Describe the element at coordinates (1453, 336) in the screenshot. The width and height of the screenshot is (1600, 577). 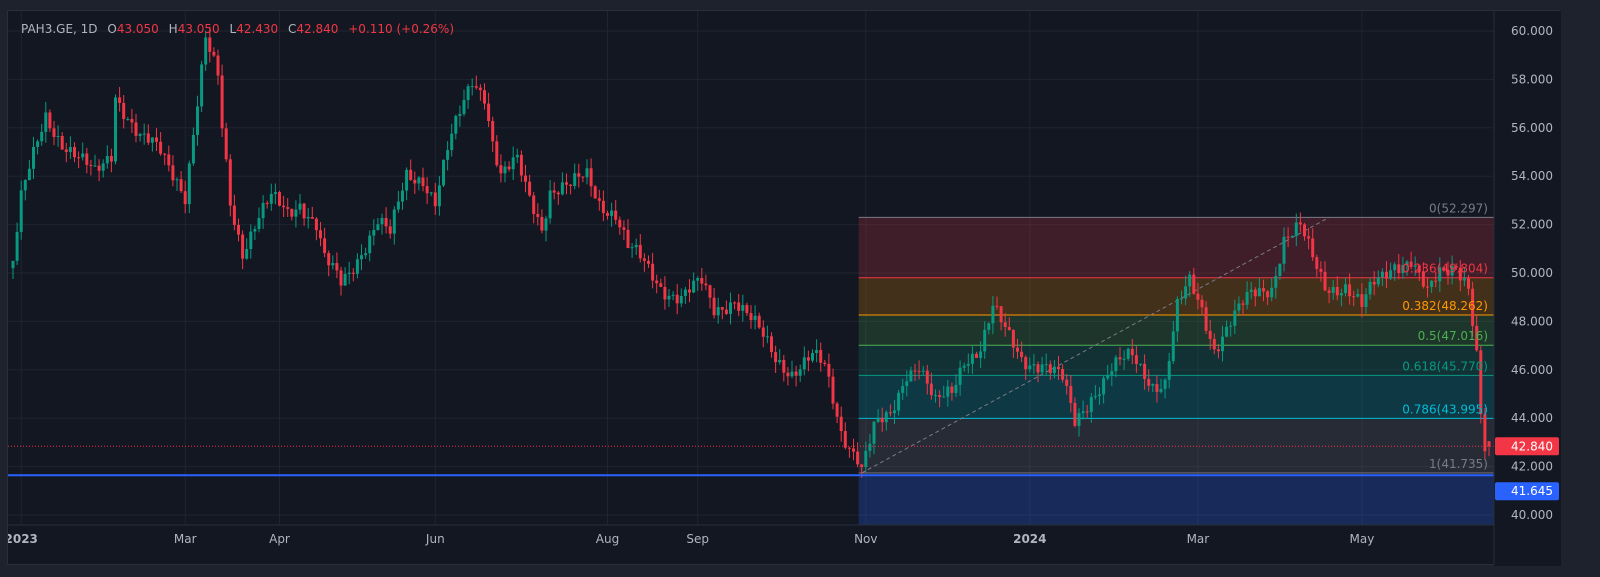
I see `fib-level-label: 0.5(47.016)` at that location.